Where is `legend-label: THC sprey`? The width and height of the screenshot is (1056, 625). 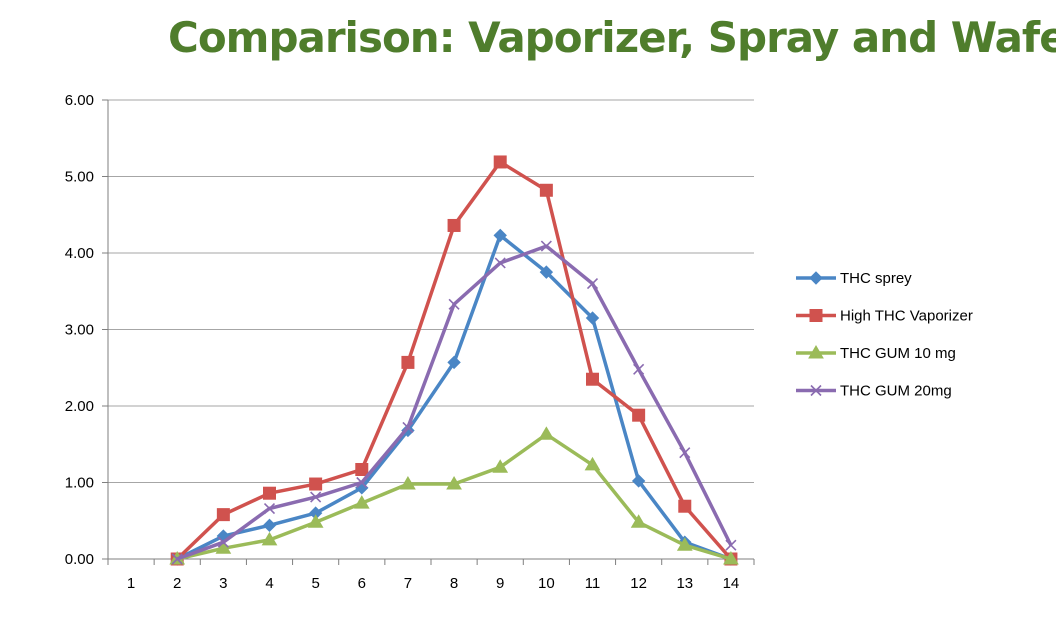
legend-label: THC sprey is located at coordinates (876, 278).